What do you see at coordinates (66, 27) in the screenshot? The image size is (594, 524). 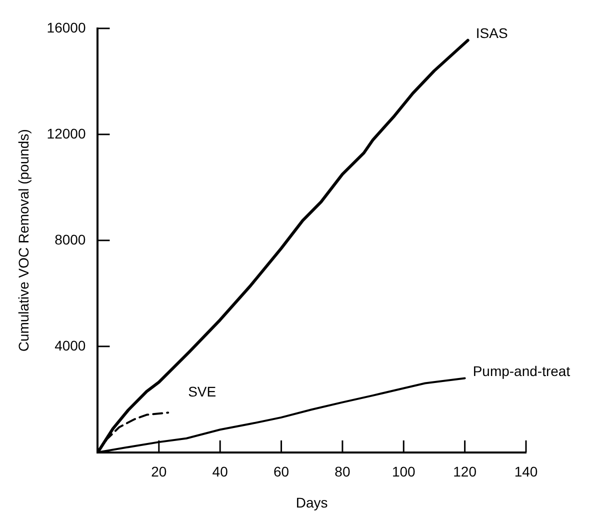 I see `y-tick-label: 16000` at bounding box center [66, 27].